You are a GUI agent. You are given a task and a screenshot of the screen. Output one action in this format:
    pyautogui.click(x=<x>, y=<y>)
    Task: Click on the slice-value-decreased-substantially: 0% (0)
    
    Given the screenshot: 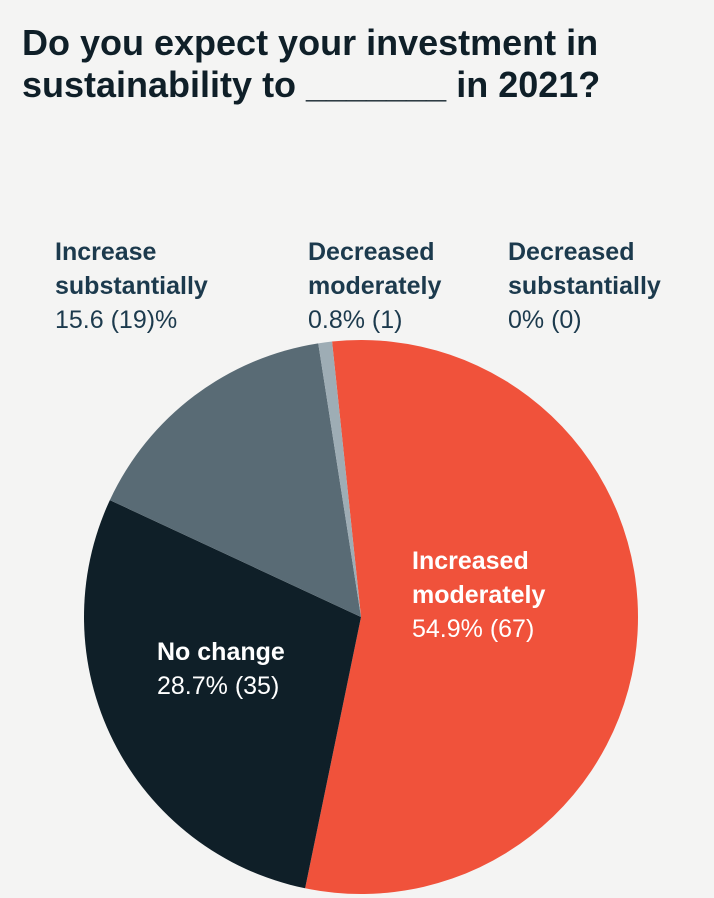 What is the action you would take?
    pyautogui.click(x=545, y=320)
    